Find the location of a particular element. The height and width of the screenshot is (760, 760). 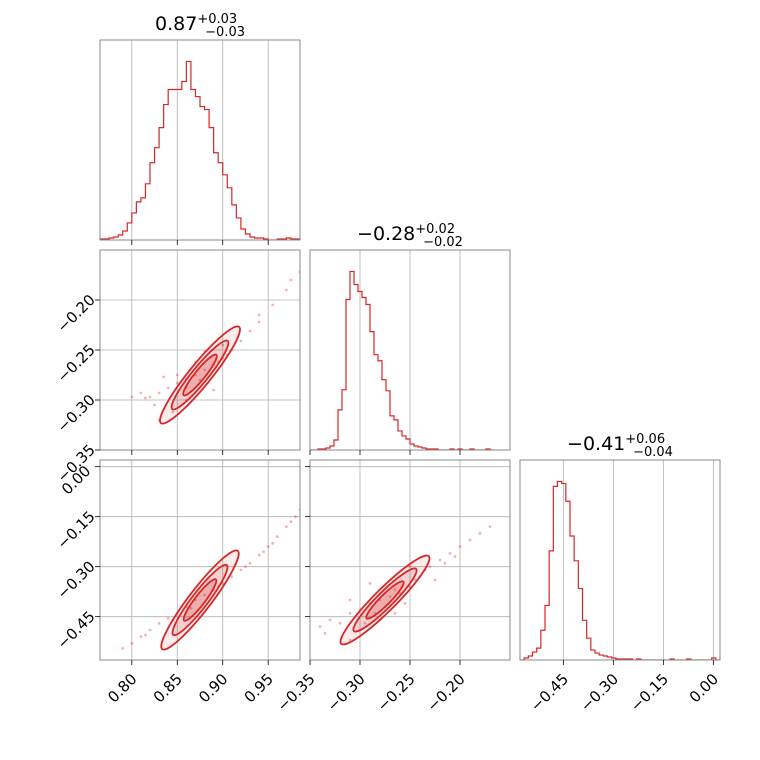

title-p1-sup: +0.03 is located at coordinates (217, 19).